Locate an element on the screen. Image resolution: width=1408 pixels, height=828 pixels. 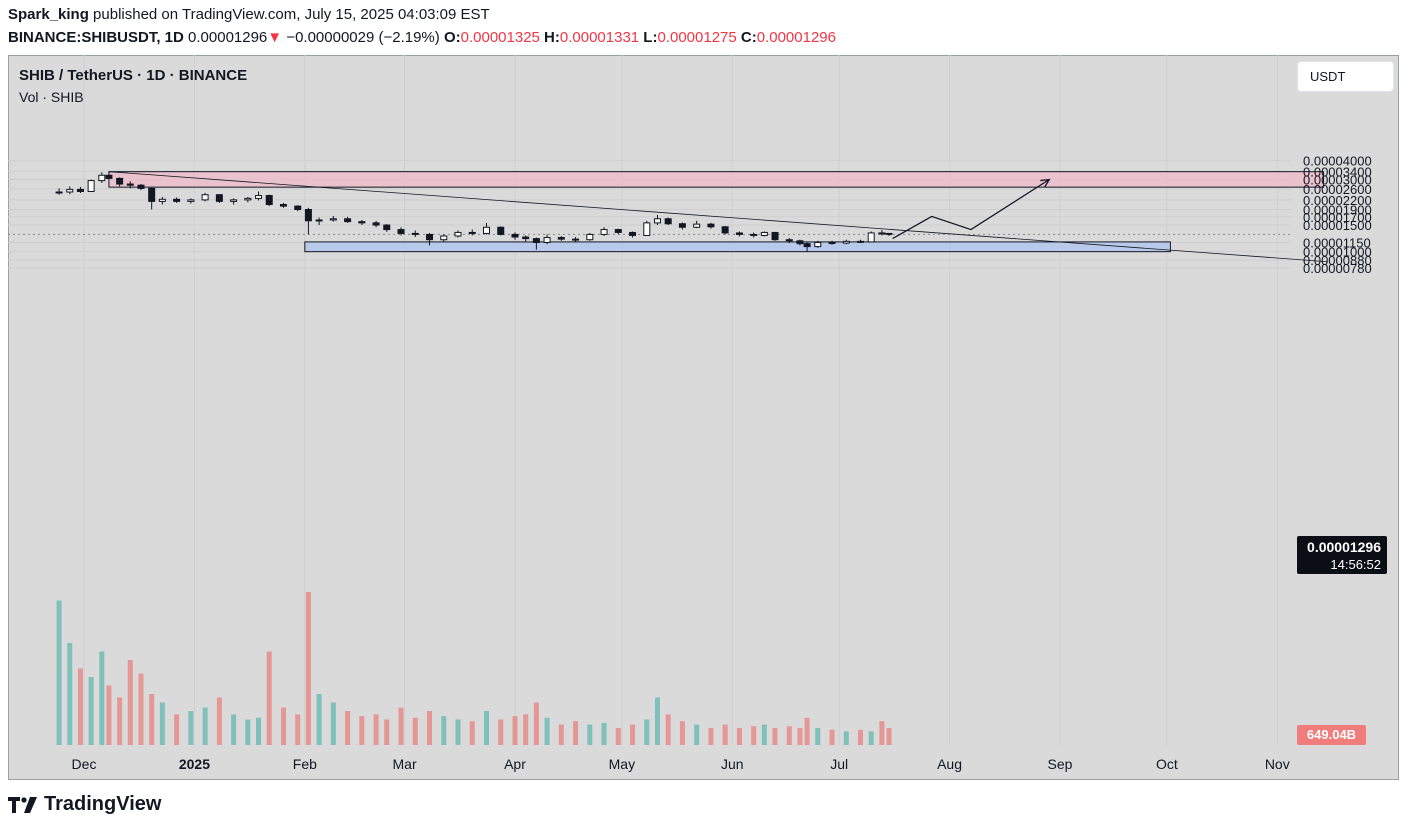
low-label: L: is located at coordinates (650, 37).